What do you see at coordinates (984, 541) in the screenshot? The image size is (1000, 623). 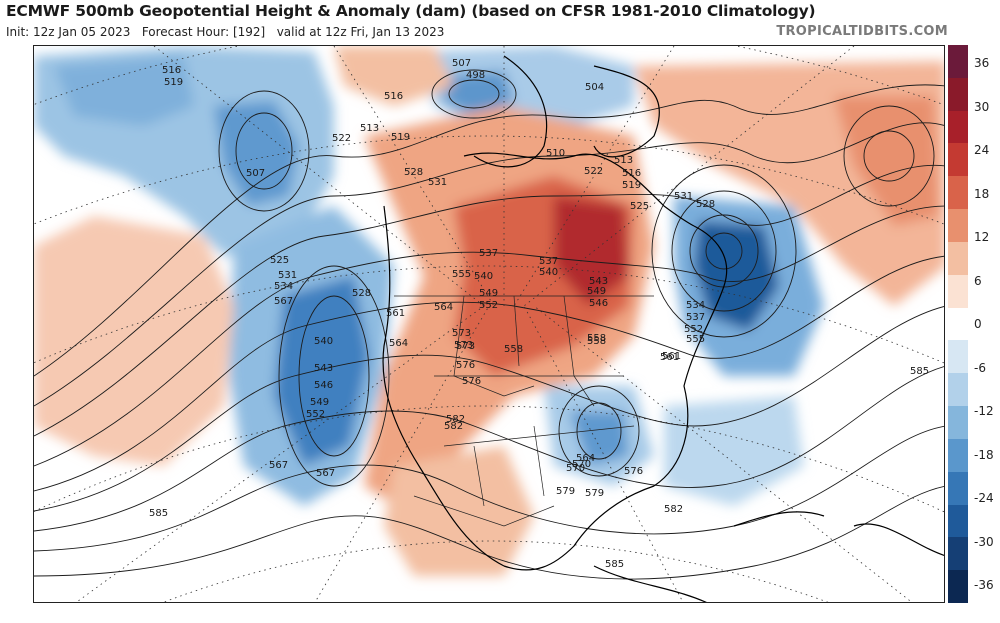 I see `colorbar-tick-label: -30` at bounding box center [984, 541].